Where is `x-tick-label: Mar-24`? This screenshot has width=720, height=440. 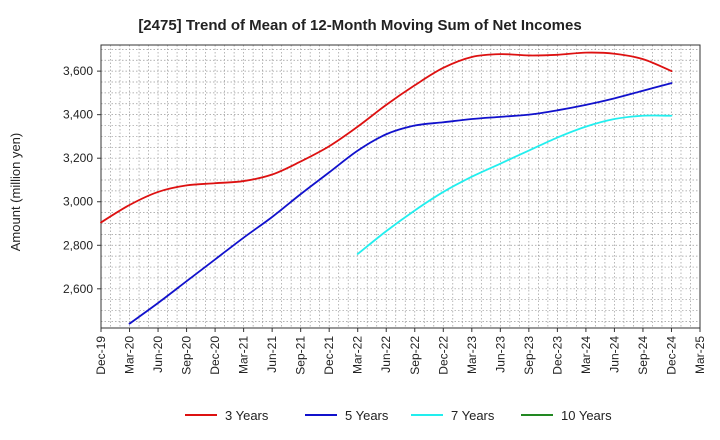
x-tick-label: Mar-24 is located at coordinates (586, 355).